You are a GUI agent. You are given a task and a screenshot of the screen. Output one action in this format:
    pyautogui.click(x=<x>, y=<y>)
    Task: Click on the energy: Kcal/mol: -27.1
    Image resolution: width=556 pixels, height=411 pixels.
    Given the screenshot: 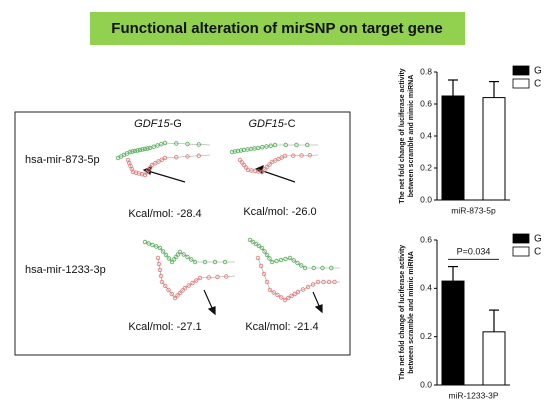 What is the action you would take?
    pyautogui.click(x=164, y=327)
    